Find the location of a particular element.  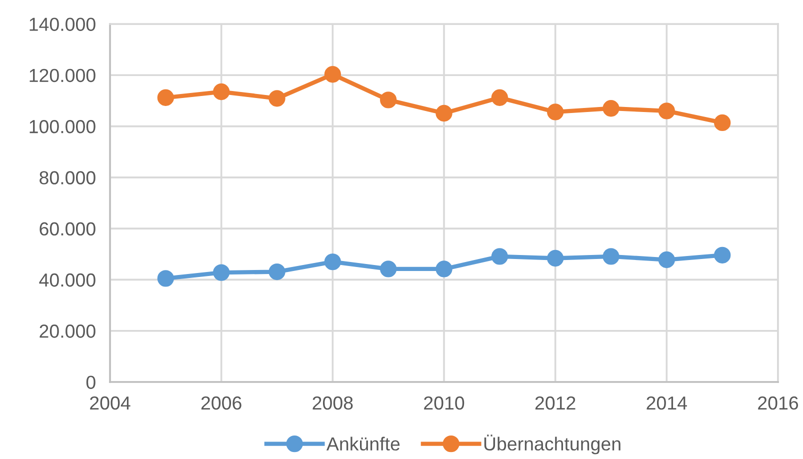

x-tick-label: 2004 is located at coordinates (110, 403).